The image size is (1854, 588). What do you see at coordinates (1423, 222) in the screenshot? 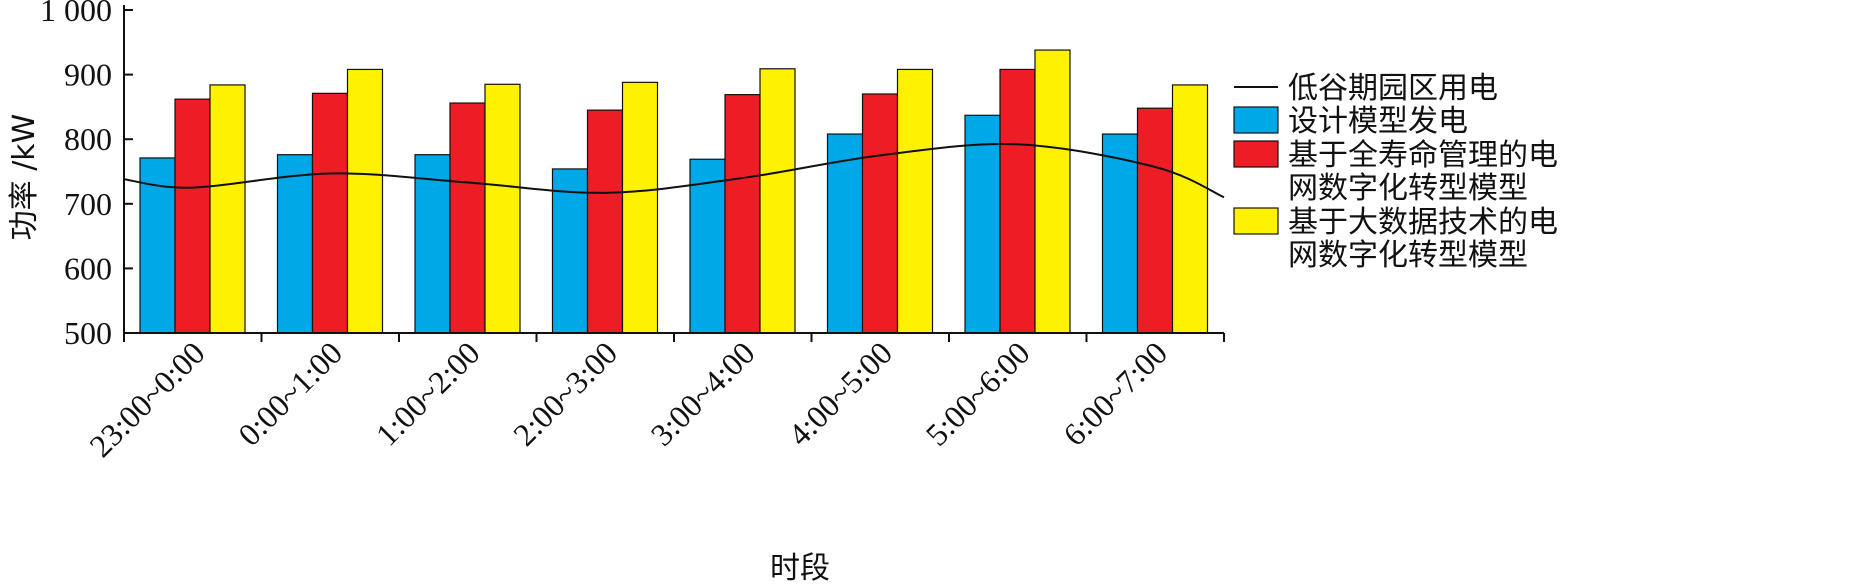
I see `legend-label: 基于大数据技术的电` at bounding box center [1423, 222].